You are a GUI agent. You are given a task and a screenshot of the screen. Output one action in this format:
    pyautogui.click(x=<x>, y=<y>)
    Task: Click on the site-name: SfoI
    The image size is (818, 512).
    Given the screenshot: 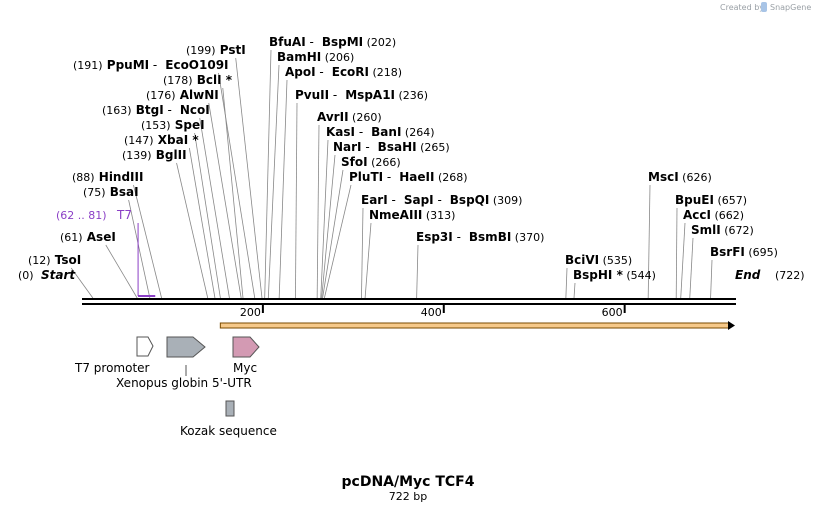 What is the action you would take?
    pyautogui.click(x=354, y=162)
    